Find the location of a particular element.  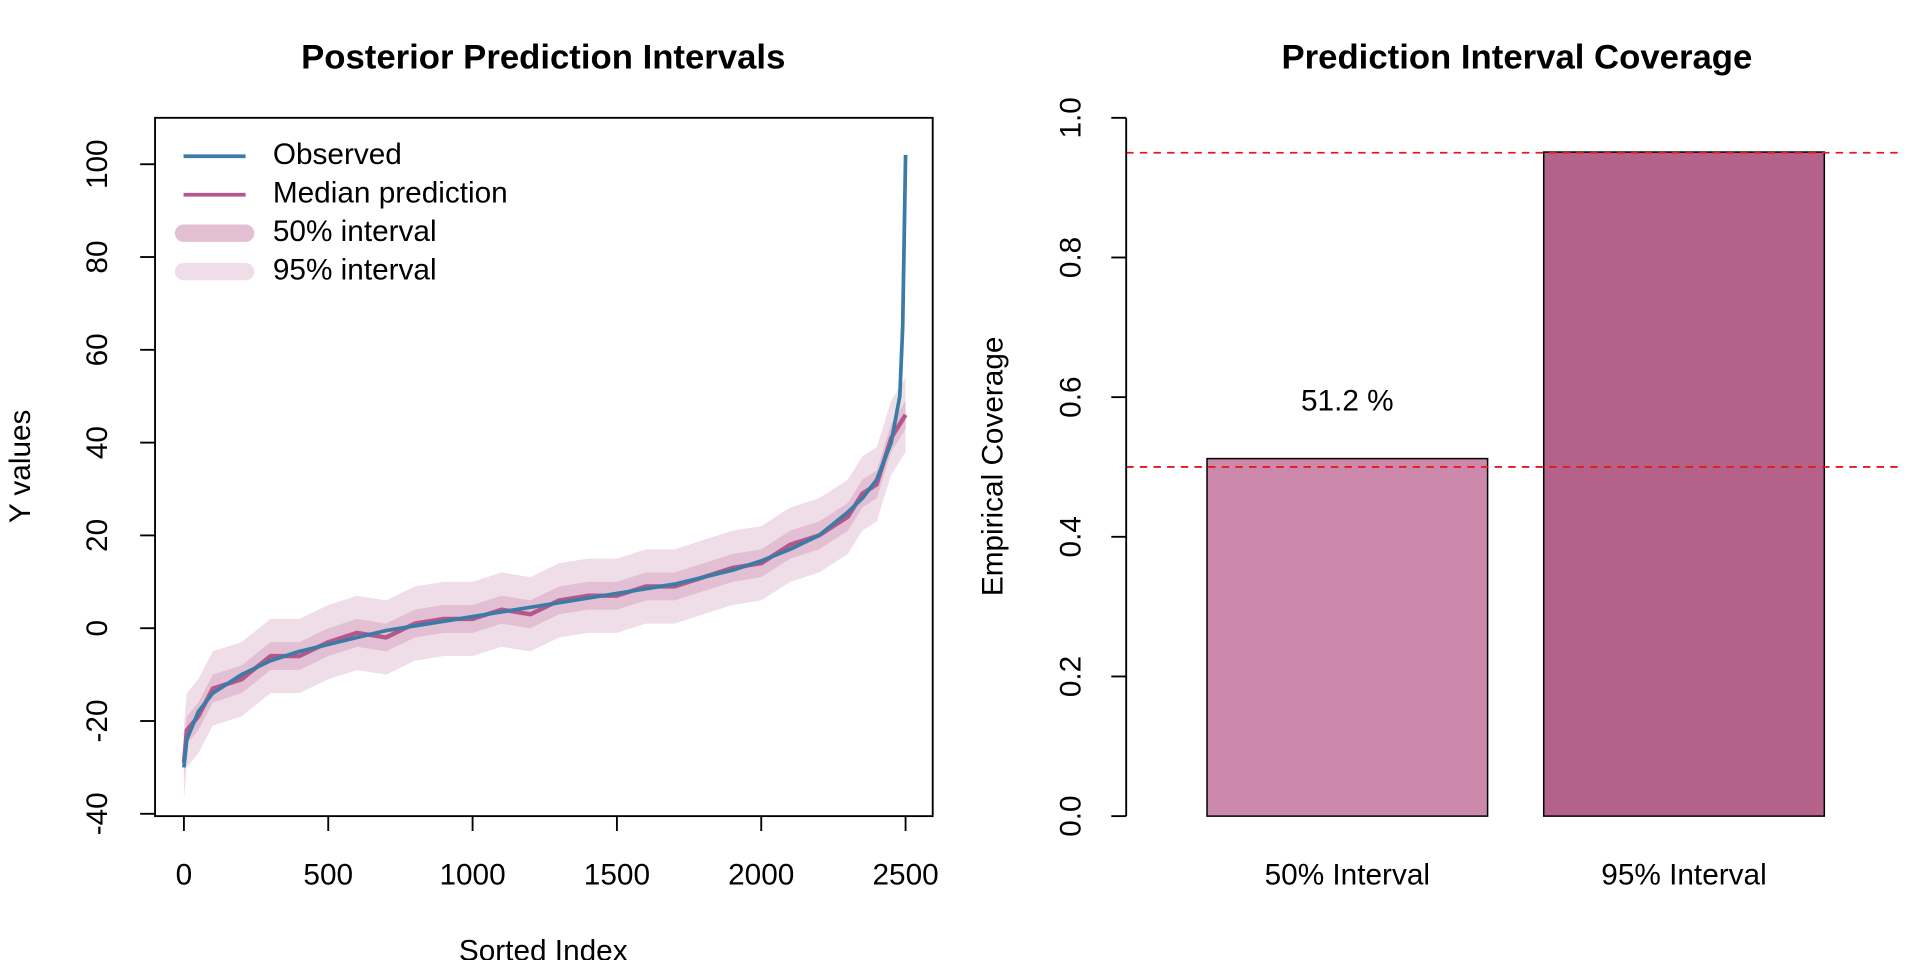

y-tick-label: 0 is located at coordinates (97, 628).